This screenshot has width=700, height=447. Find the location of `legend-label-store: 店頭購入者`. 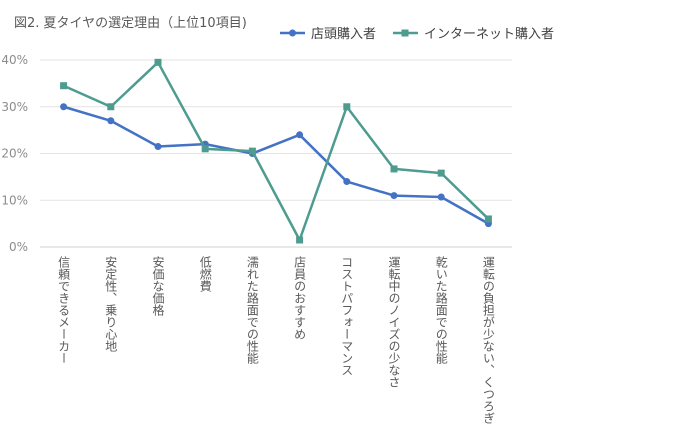

legend-label-store: 店頭購入者 is located at coordinates (343, 34).